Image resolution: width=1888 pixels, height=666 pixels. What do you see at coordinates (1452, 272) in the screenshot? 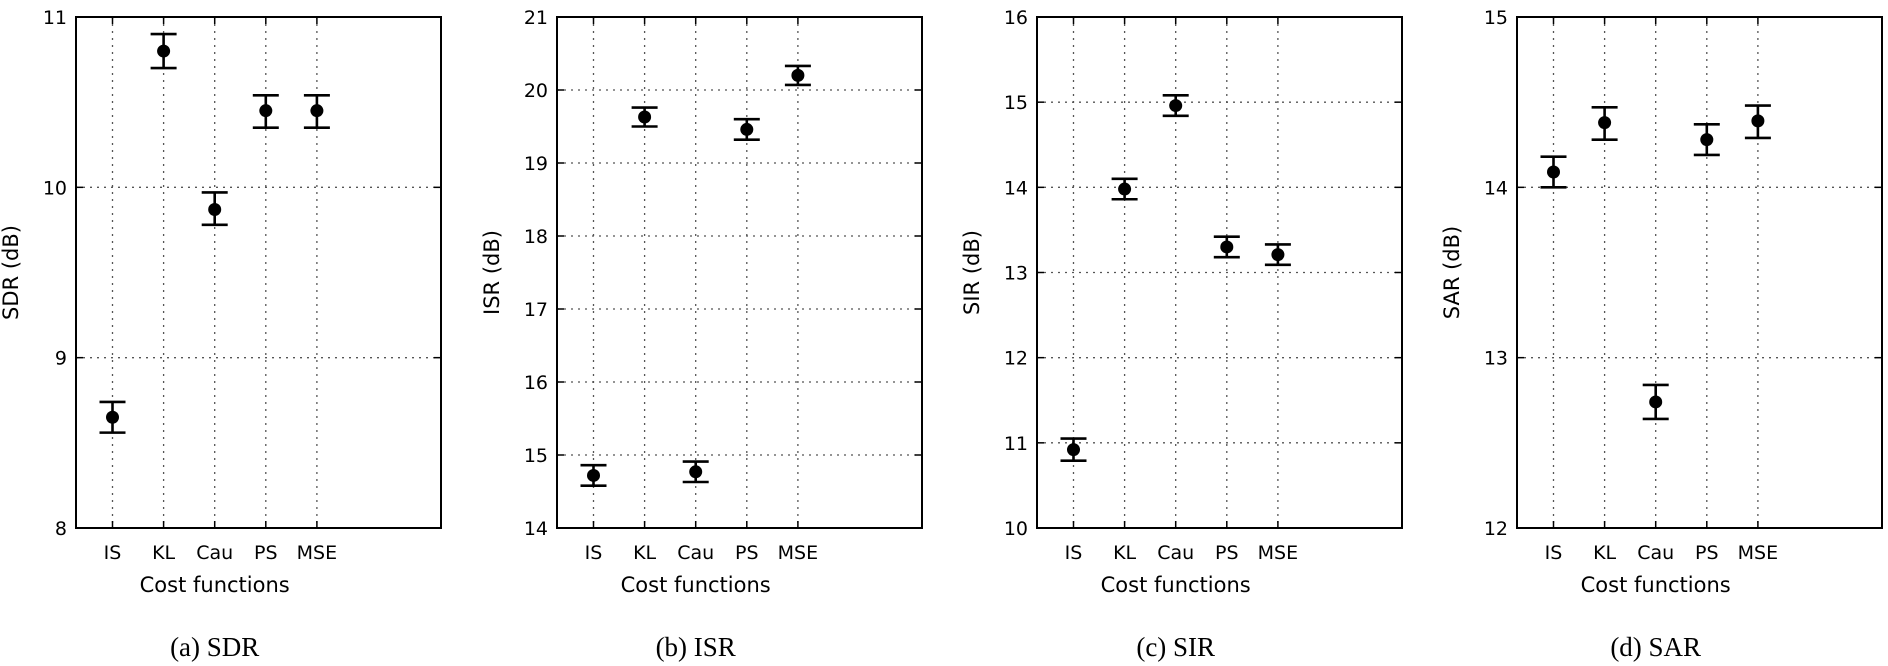
I see `y-axis-label: SAR (dB)` at bounding box center [1452, 272].